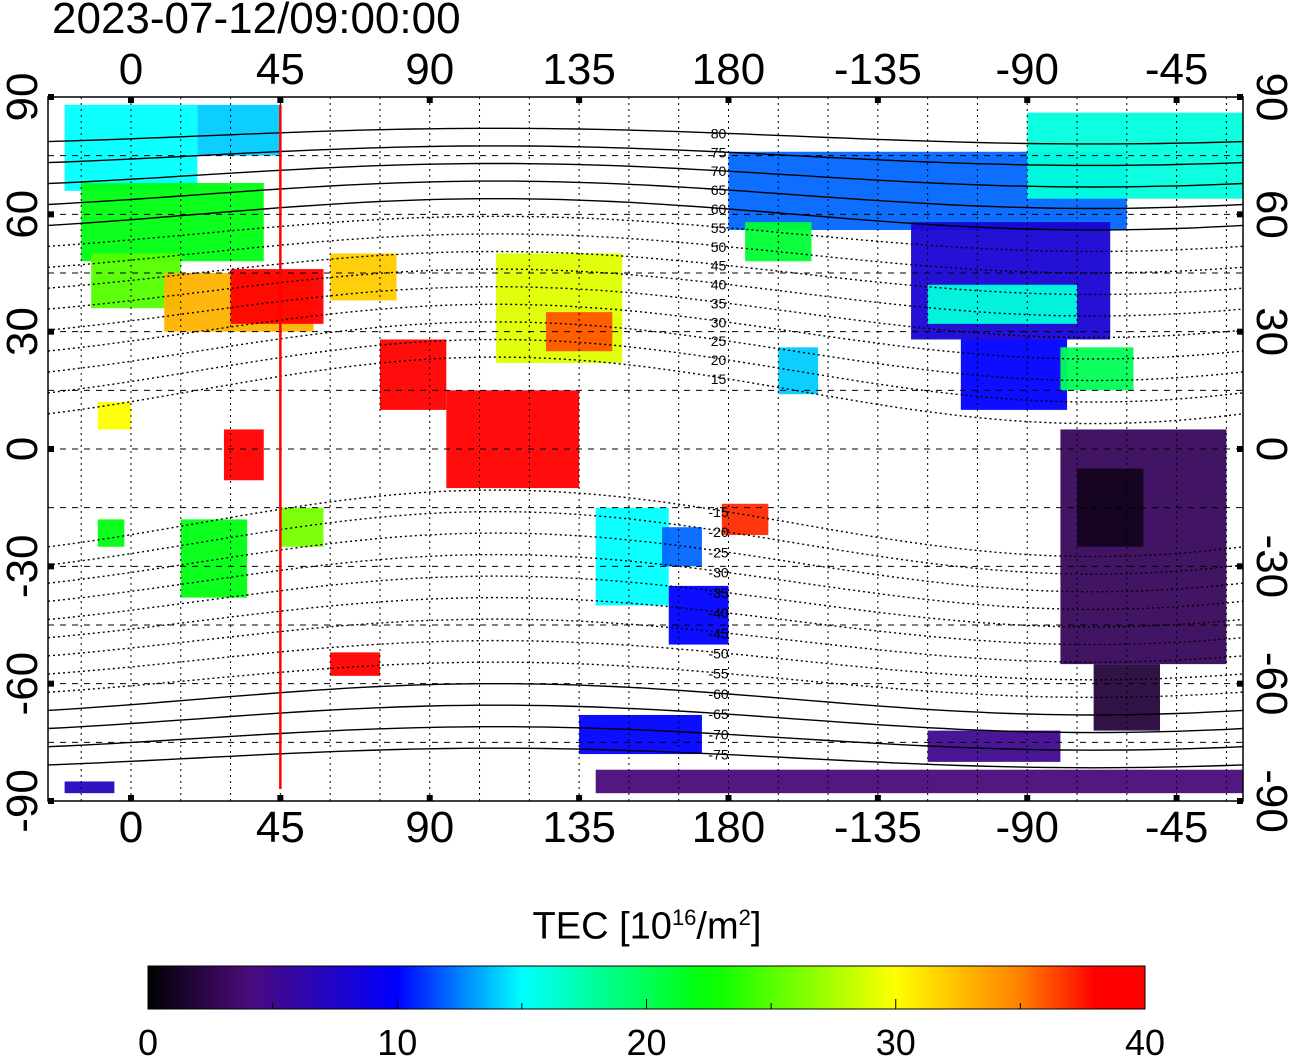  What do you see at coordinates (256, 21) in the screenshot?
I see `timestamp-title: 2023-07-12/09:00:00` at bounding box center [256, 21].